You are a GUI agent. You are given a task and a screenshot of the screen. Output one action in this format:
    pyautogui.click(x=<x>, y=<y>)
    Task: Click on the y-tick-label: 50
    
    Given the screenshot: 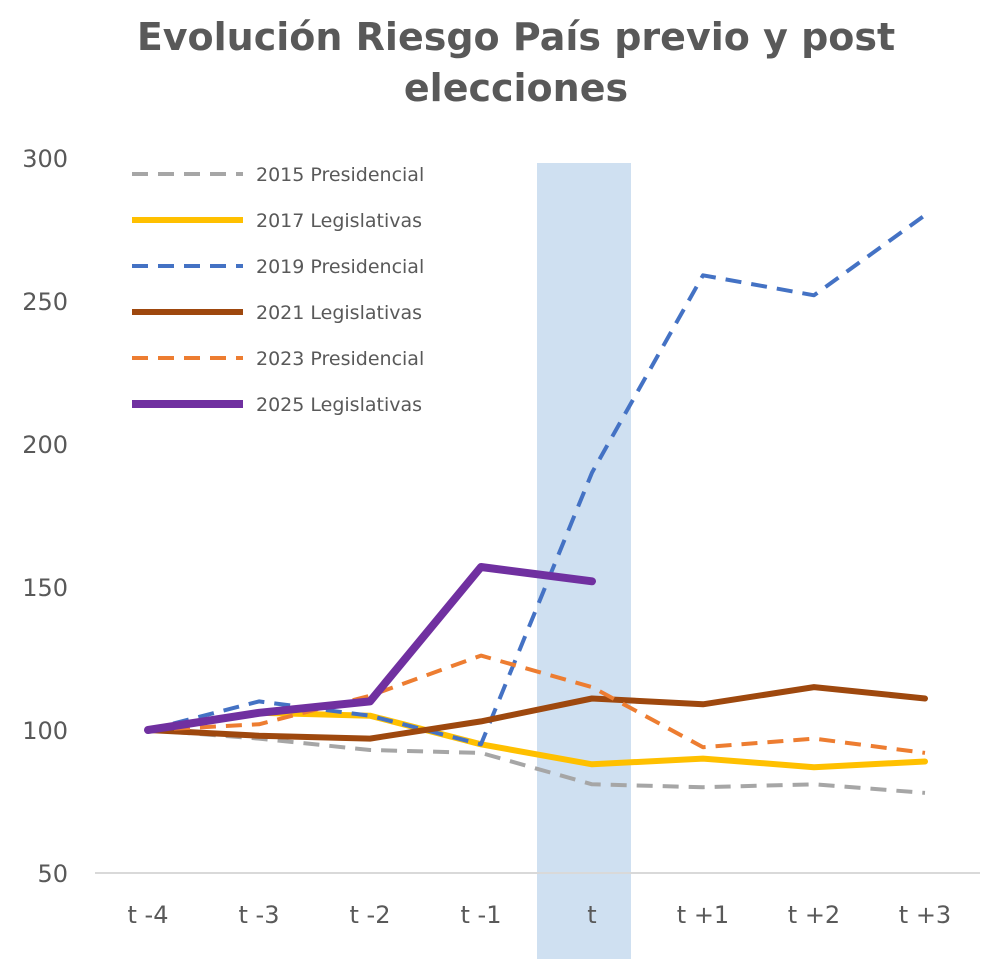 What is the action you would take?
    pyautogui.click(x=52, y=874)
    